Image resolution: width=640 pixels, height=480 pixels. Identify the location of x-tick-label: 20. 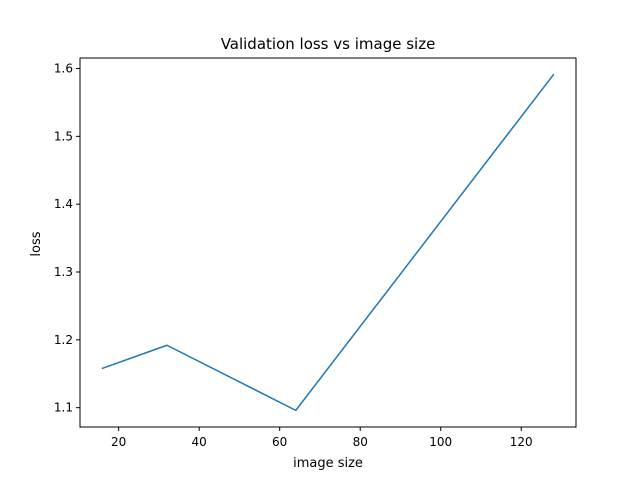
(118, 442).